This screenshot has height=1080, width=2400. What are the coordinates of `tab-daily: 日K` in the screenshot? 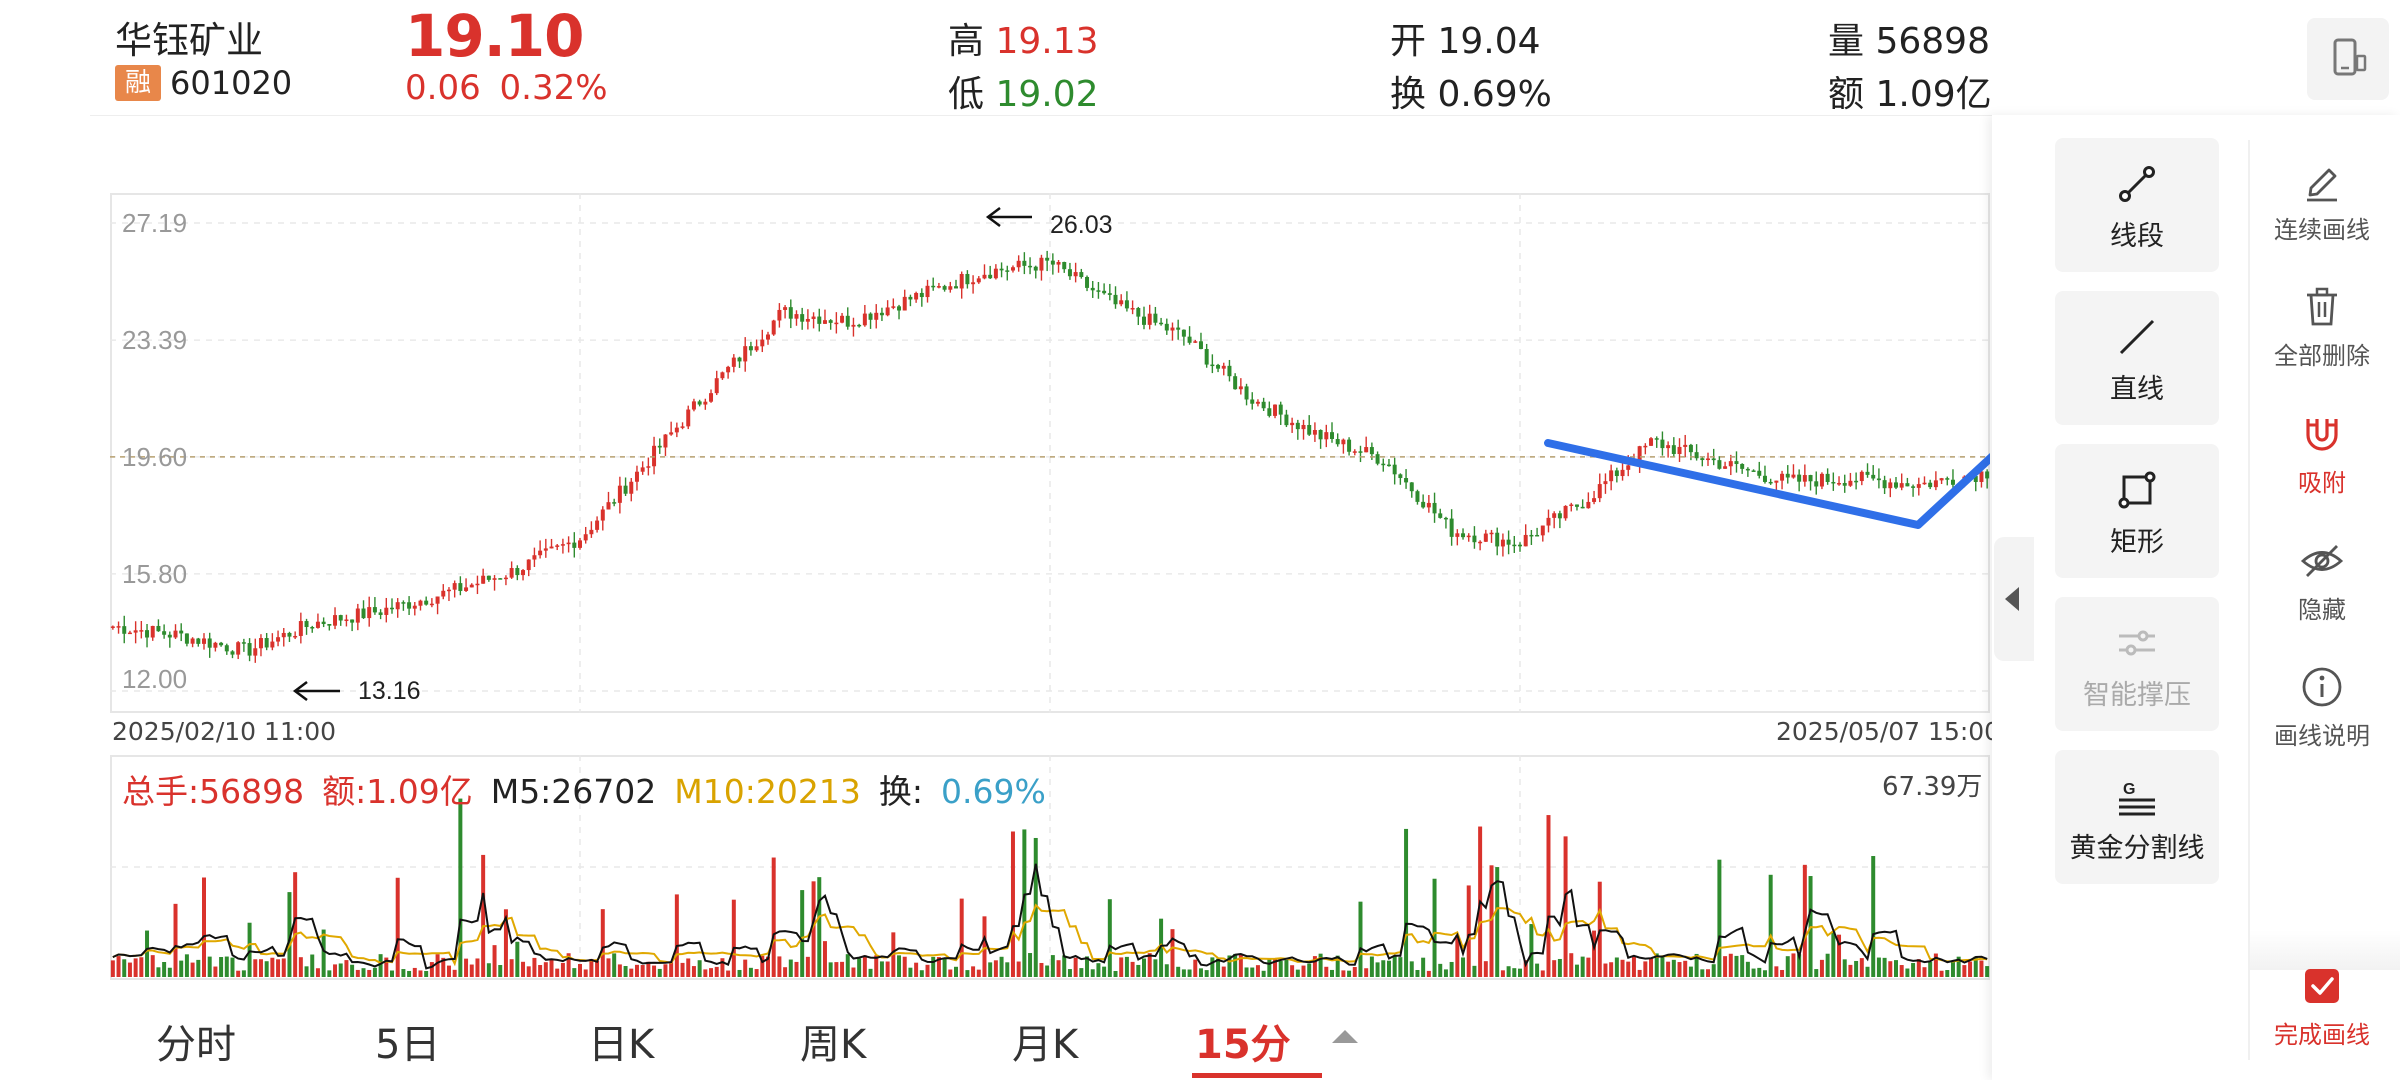 It's located at (621, 1045).